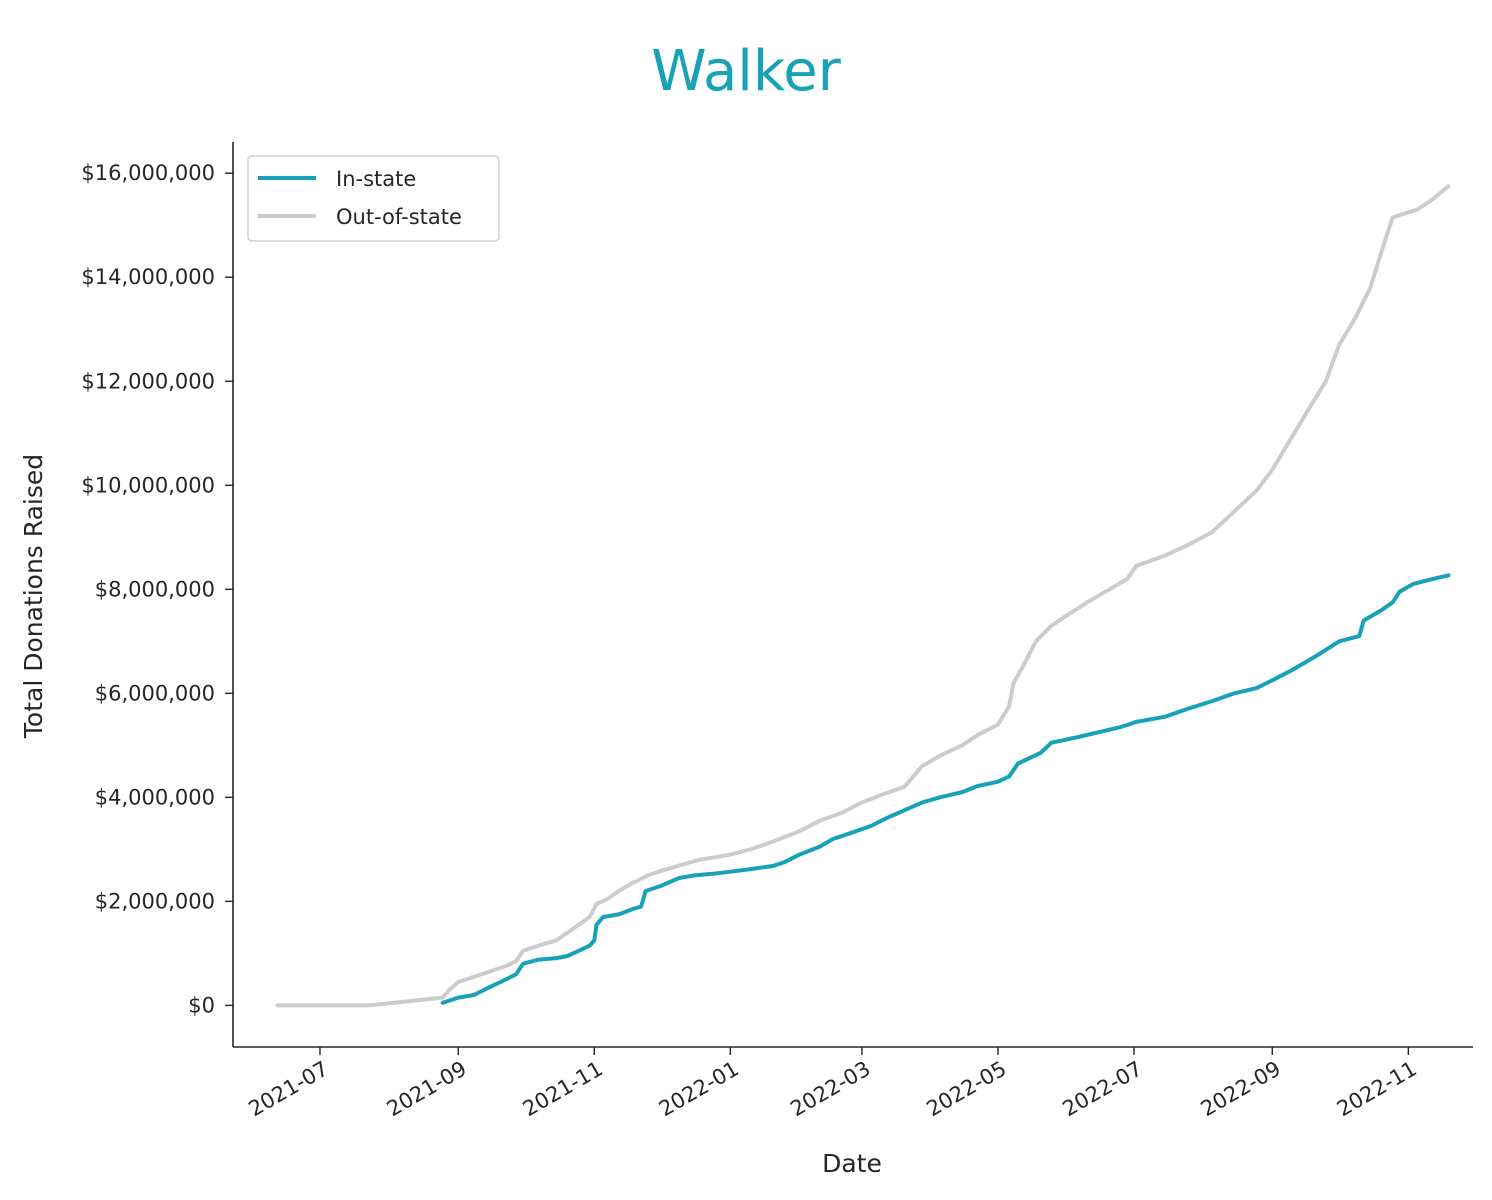 Image resolution: width=1492 pixels, height=1200 pixels. Describe the element at coordinates (373, 198) in the screenshot. I see `legend: In-state Out-of-state` at that location.